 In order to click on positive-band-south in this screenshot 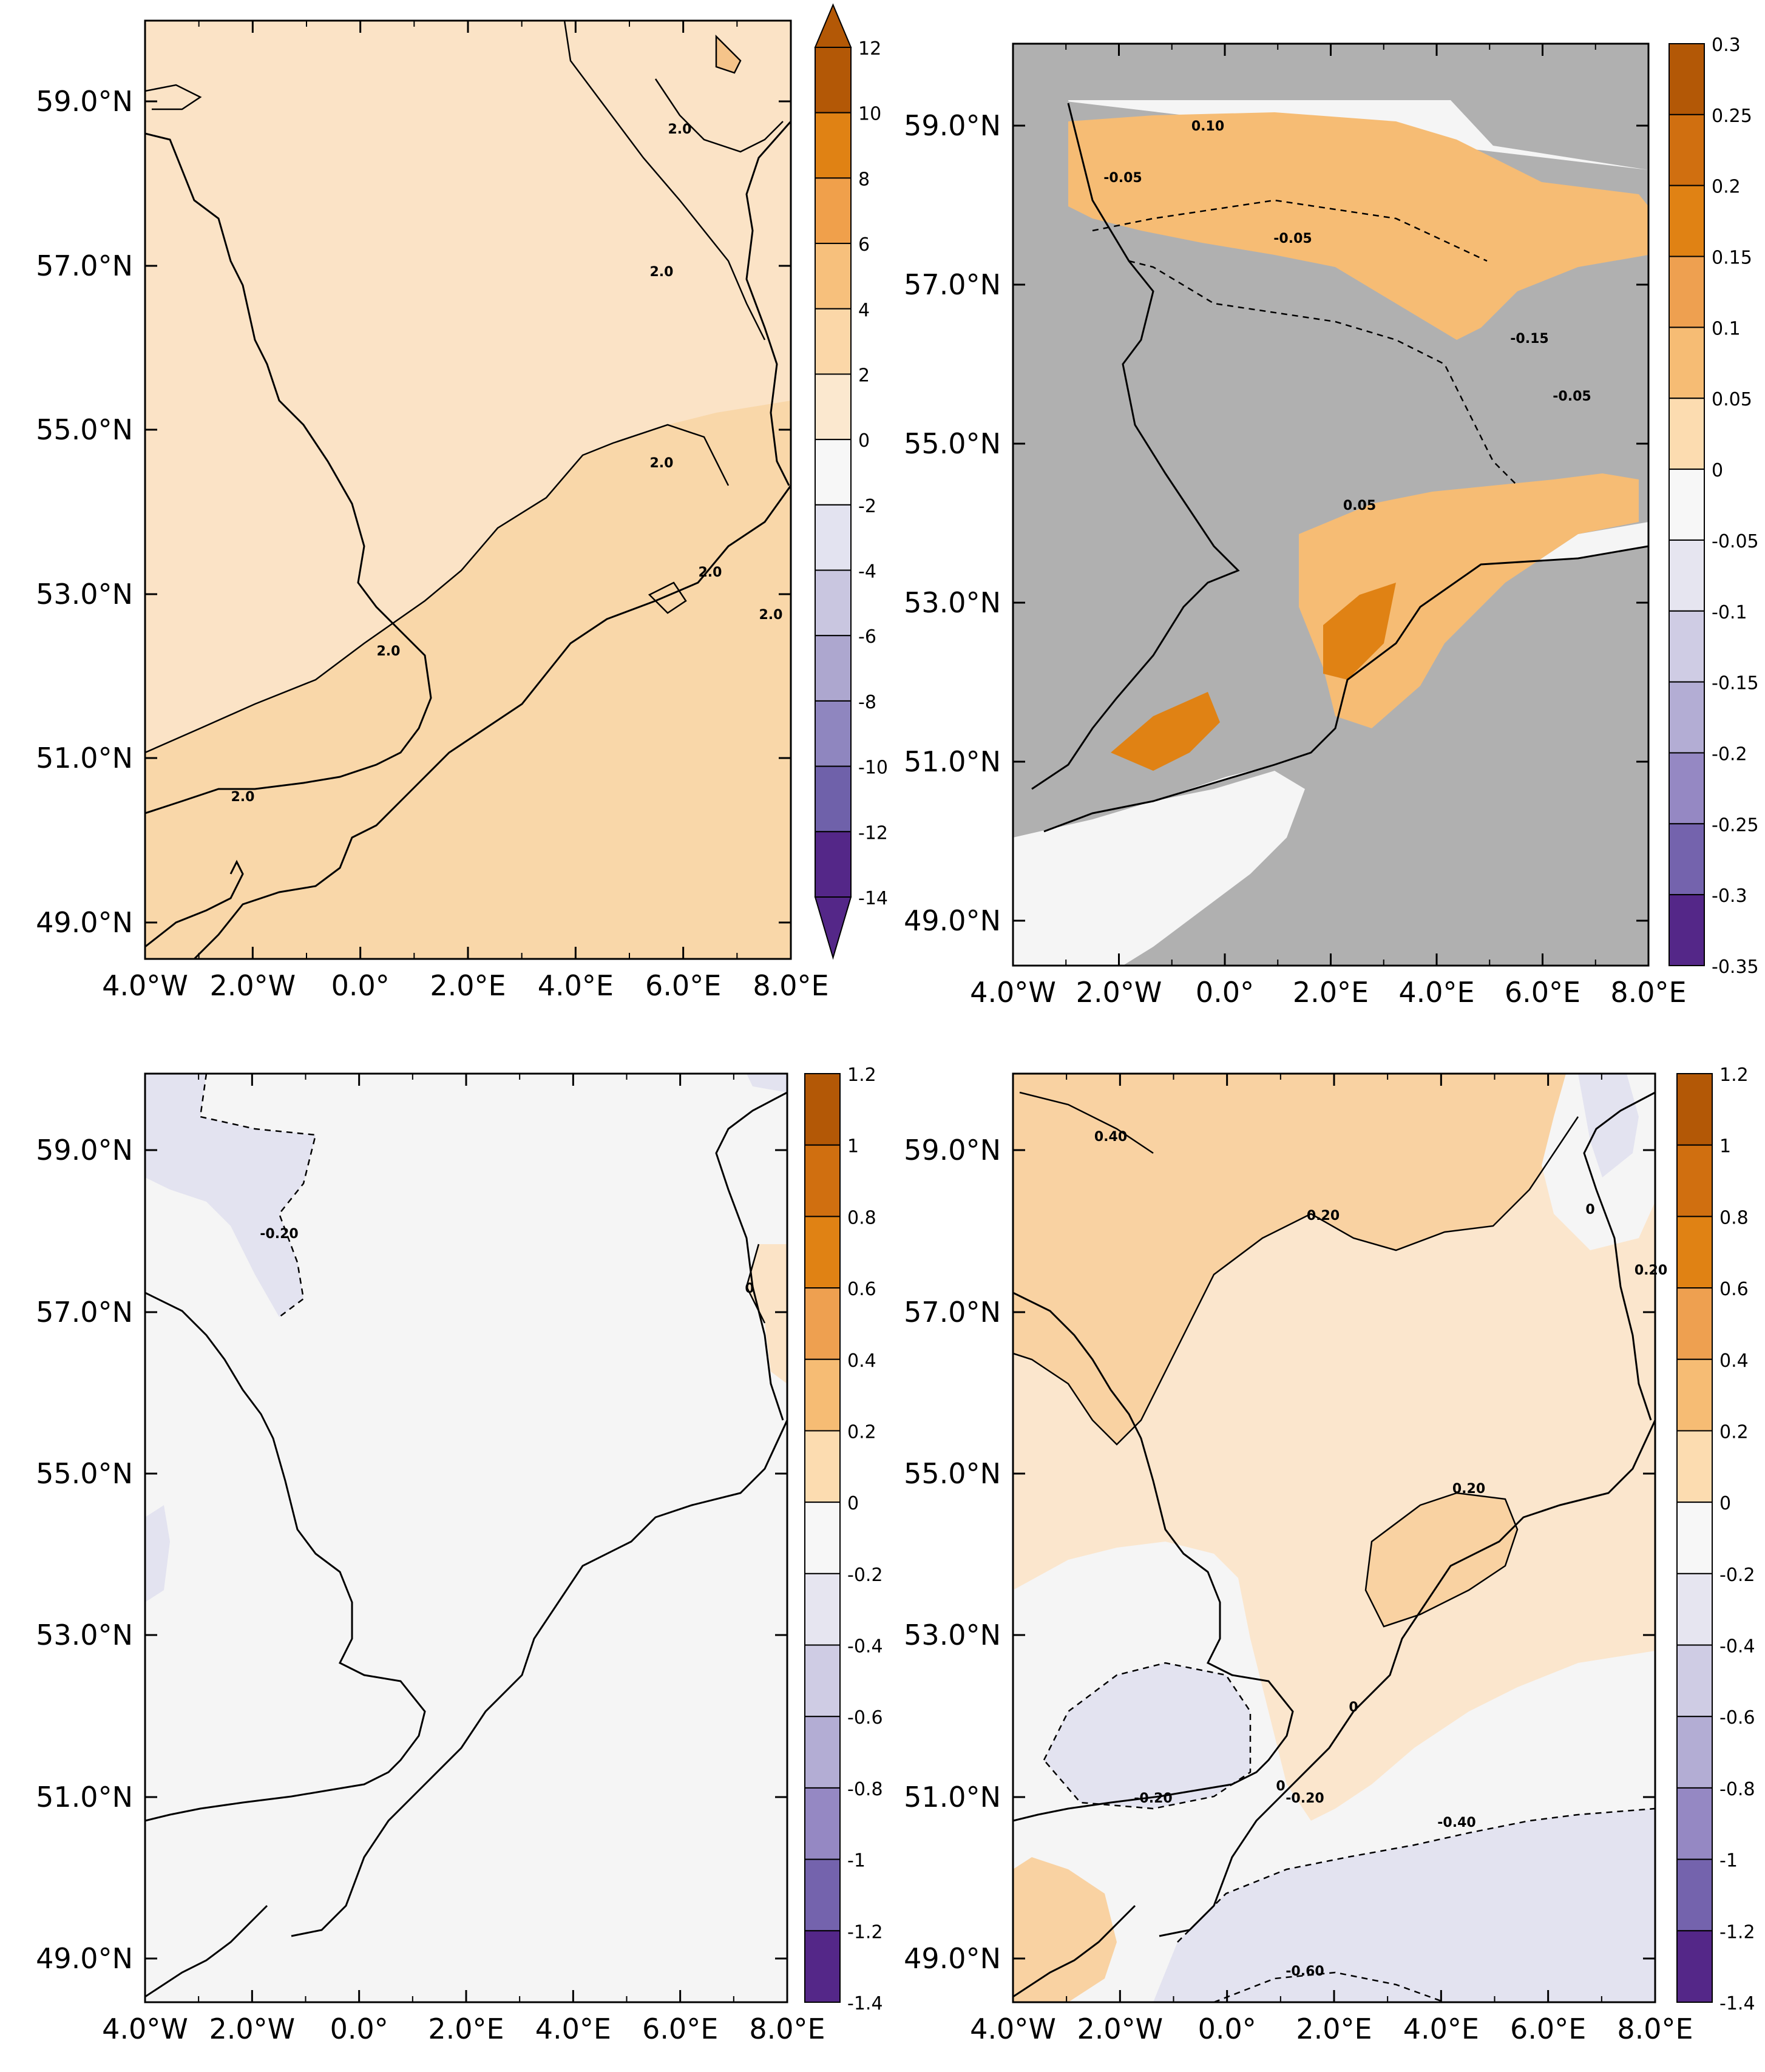, I will do `click(1469, 600)`.